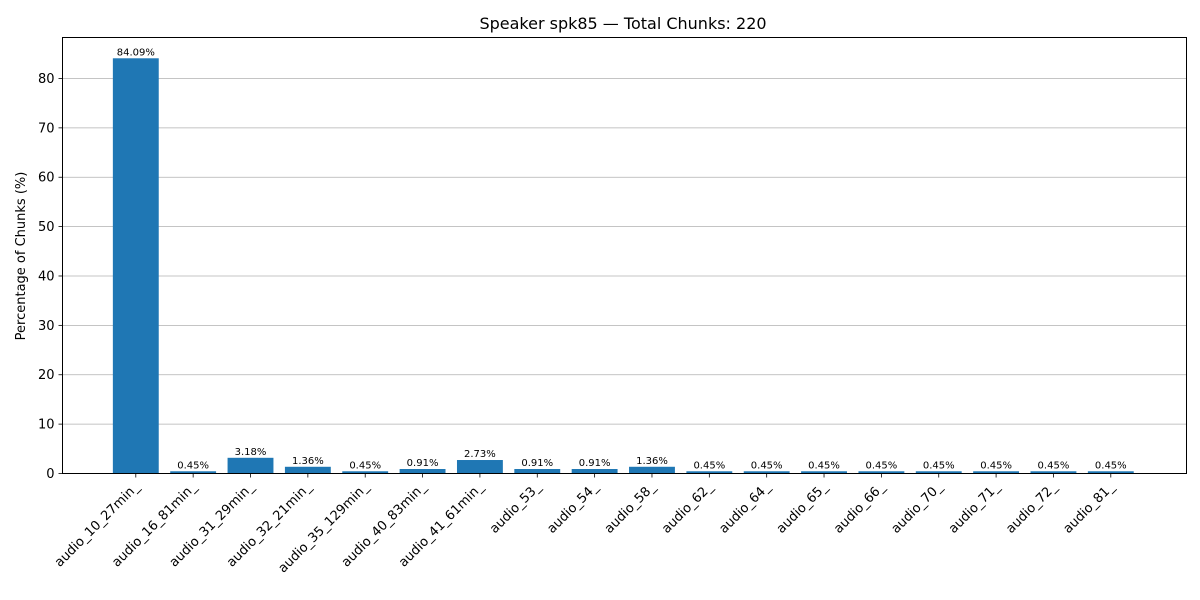 This screenshot has height=600, width=1200. Describe the element at coordinates (622, 23) in the screenshot. I see `chart-title: Speaker spk85 — Total Chunks: 220` at that location.